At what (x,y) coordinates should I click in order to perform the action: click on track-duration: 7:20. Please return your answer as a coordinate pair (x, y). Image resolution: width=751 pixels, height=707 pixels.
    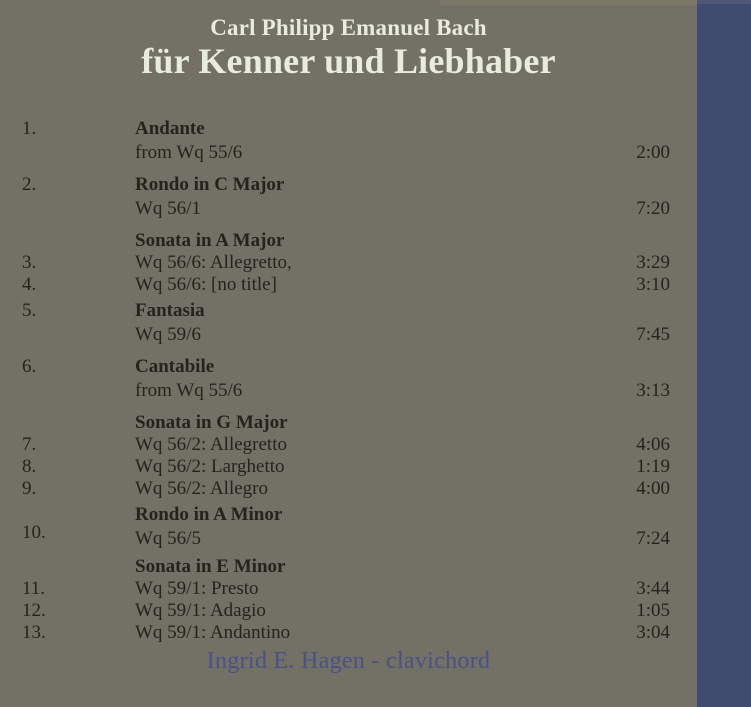
    Looking at the image, I should click on (653, 208).